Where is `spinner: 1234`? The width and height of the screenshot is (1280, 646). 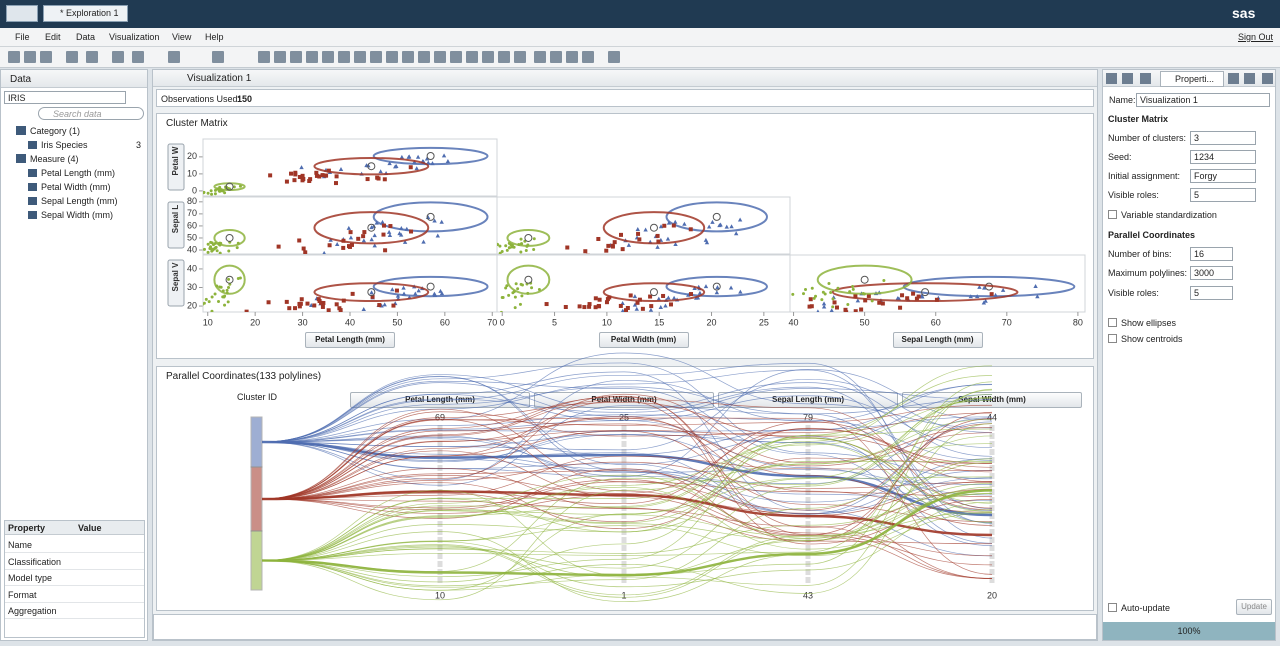
spinner: 1234 is located at coordinates (1223, 157).